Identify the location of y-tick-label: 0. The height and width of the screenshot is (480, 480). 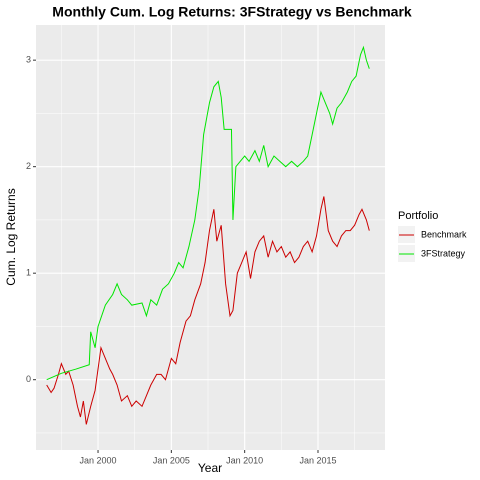
(28, 379).